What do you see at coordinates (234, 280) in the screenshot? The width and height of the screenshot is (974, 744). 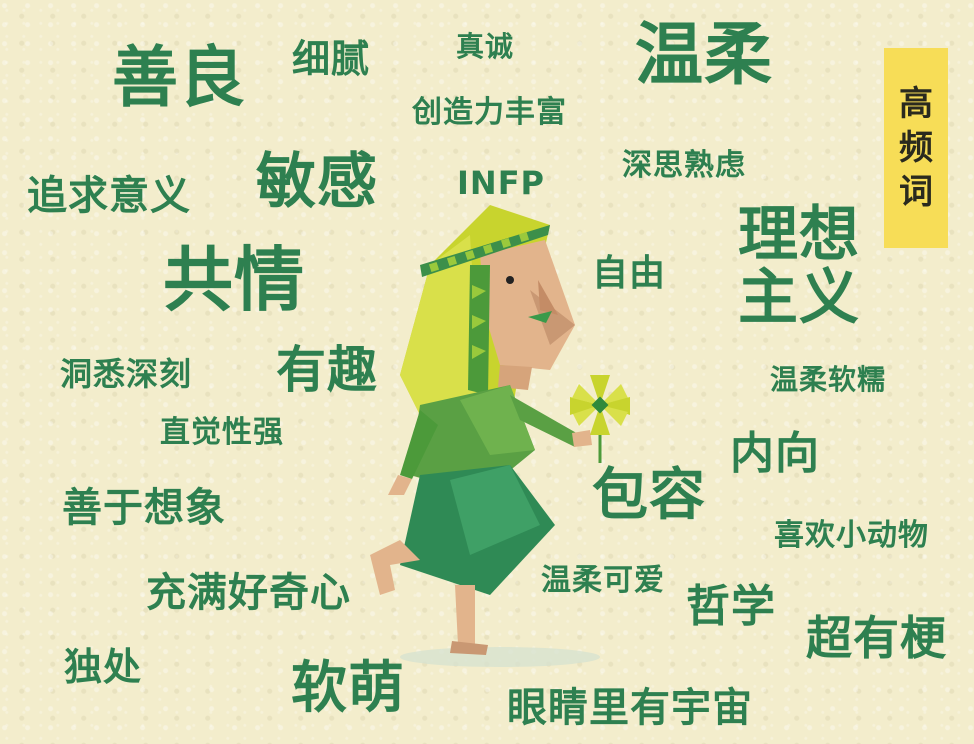 I see `word-gongqing: 共情` at bounding box center [234, 280].